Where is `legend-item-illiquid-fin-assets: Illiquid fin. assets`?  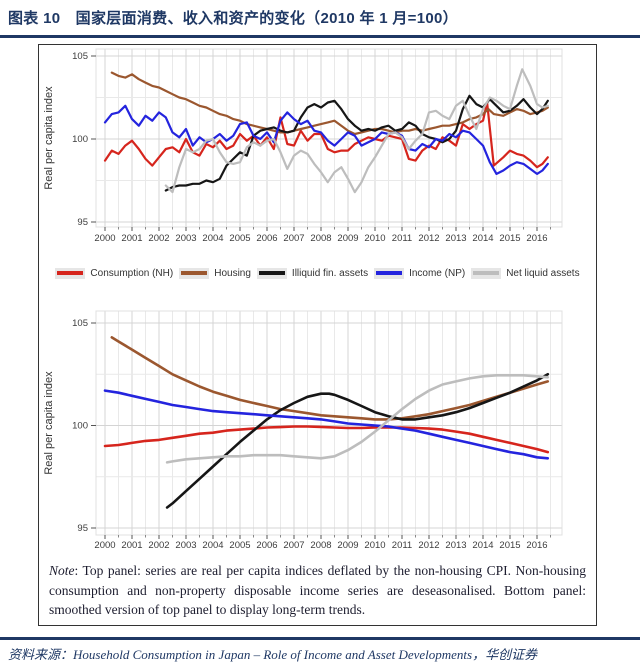 legend-item-illiquid-fin-assets: Illiquid fin. assets is located at coordinates (312, 273).